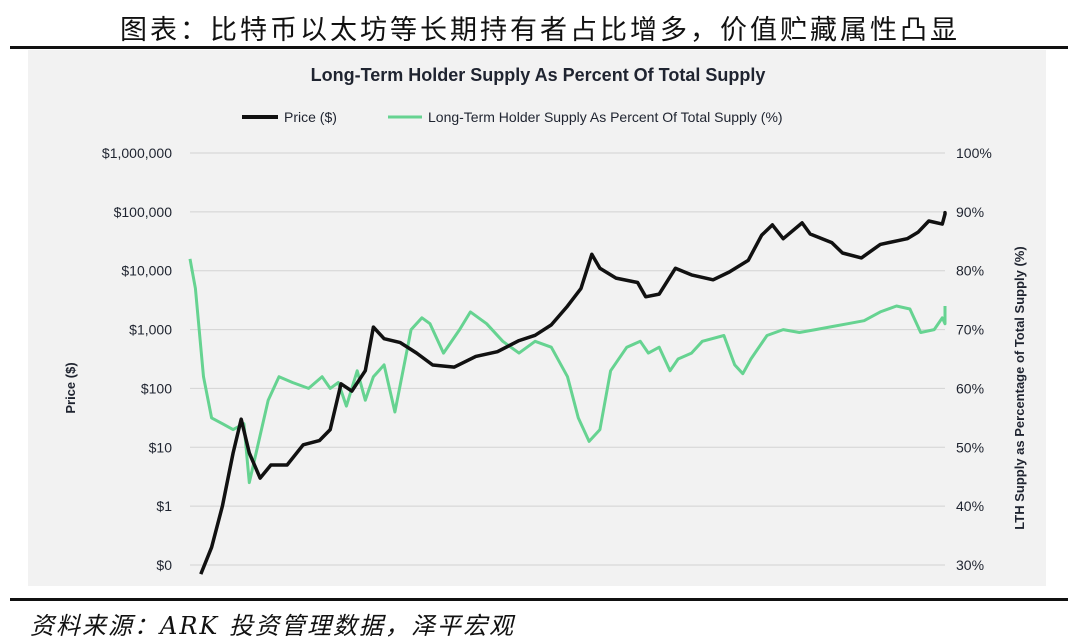 The width and height of the screenshot is (1080, 642). What do you see at coordinates (156, 388) in the screenshot?
I see `left-tick-label: $100` at bounding box center [156, 388].